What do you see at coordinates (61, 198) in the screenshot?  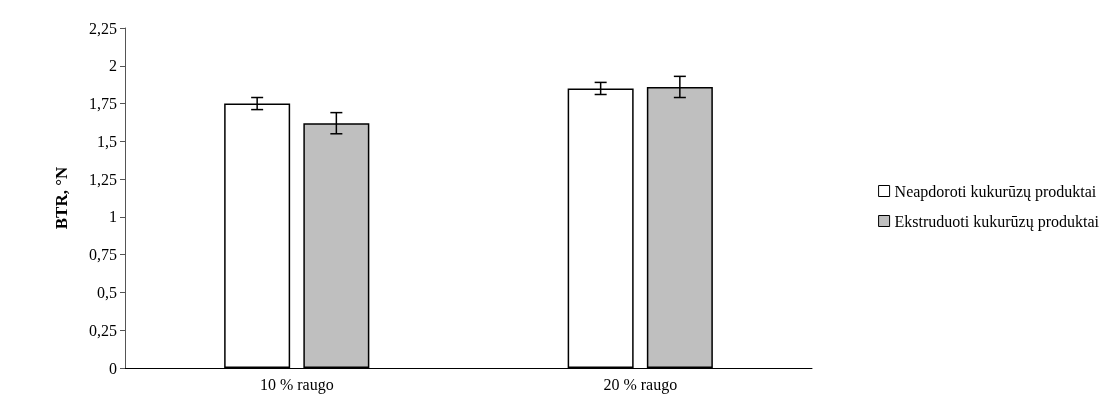 I see `y-axis-title: BTR, °N` at bounding box center [61, 198].